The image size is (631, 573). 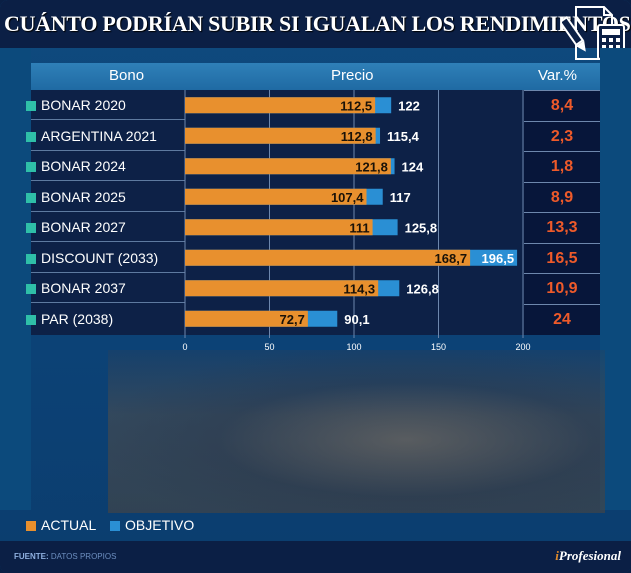 I want to click on x-tick-label: 100, so click(x=353, y=347).